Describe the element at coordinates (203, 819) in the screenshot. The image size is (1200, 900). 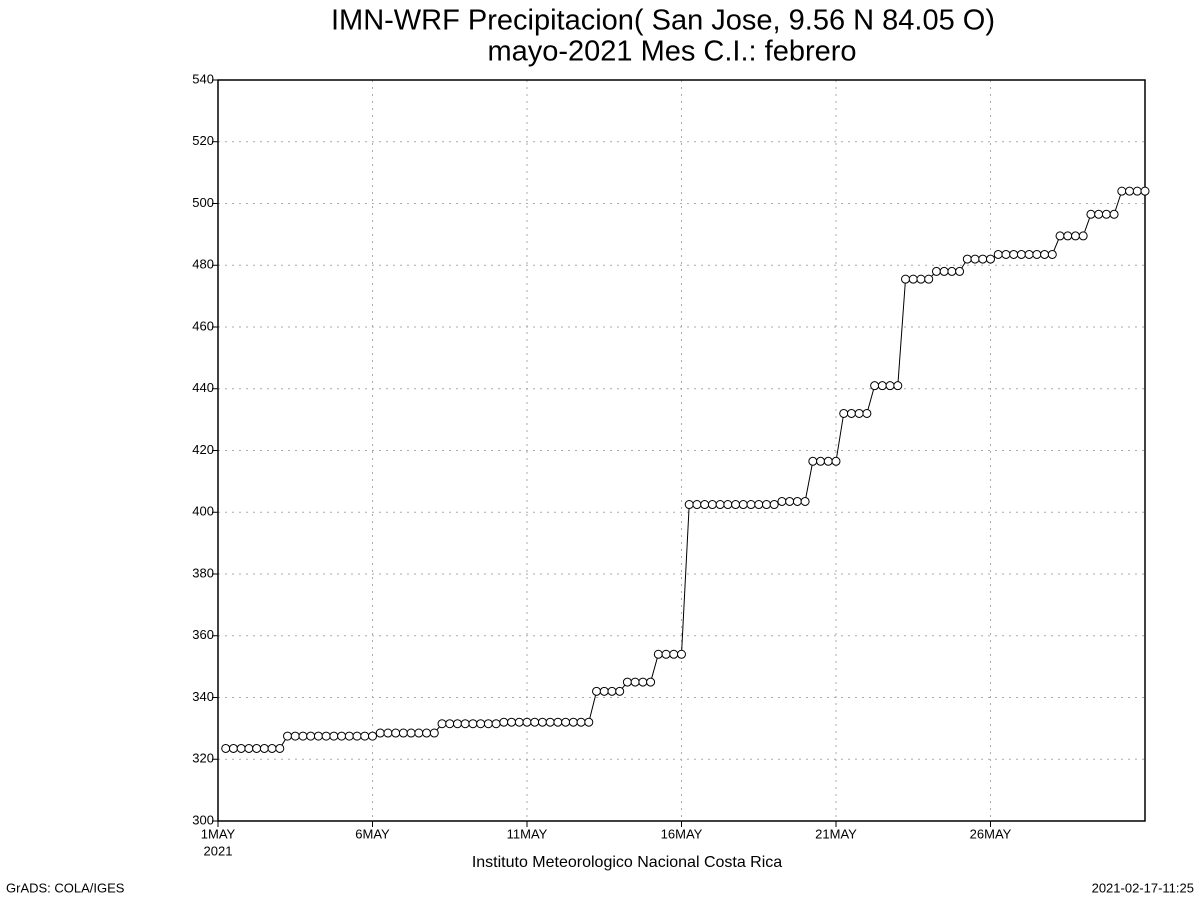
I see `y-tick-label: 300` at that location.